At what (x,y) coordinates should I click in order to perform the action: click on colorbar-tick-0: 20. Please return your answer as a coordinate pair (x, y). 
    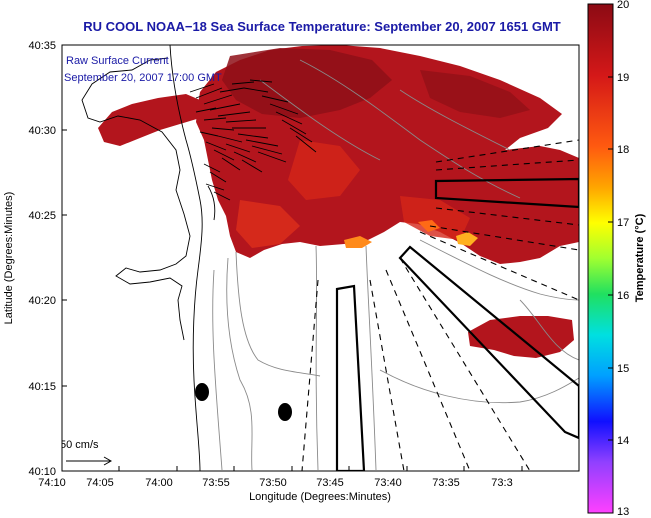
    Looking at the image, I should click on (623, 5).